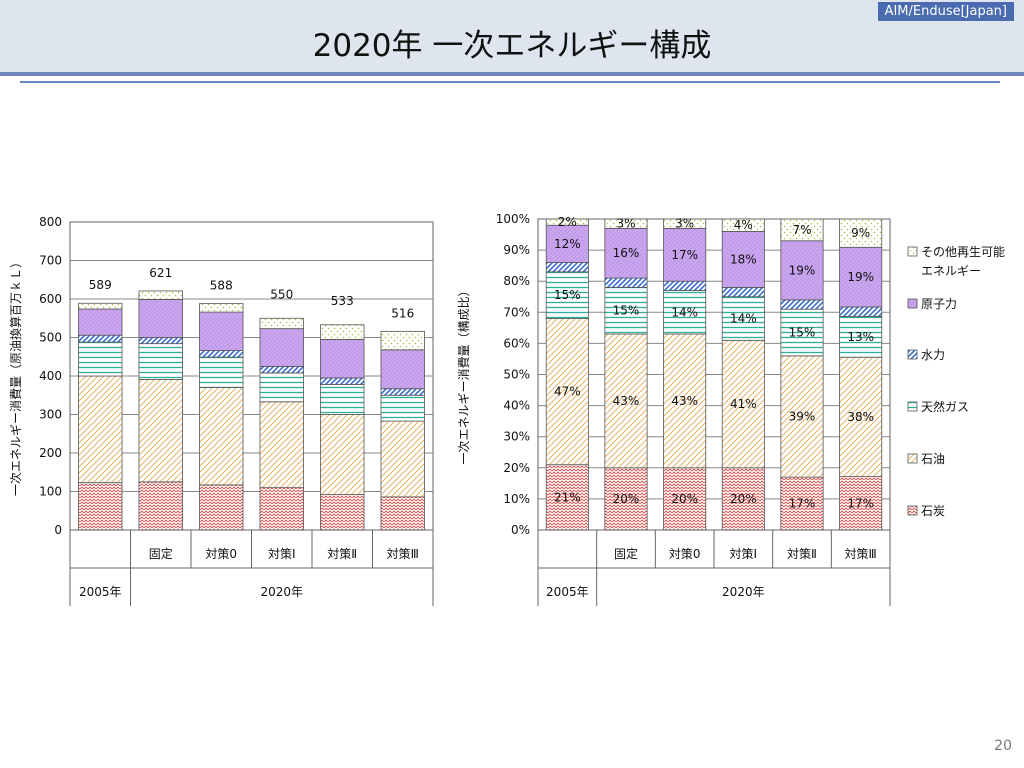 Image resolution: width=1024 pixels, height=768 pixels. What do you see at coordinates (860, 417) in the screenshot?
I see `share-data-label: 38%` at bounding box center [860, 417].